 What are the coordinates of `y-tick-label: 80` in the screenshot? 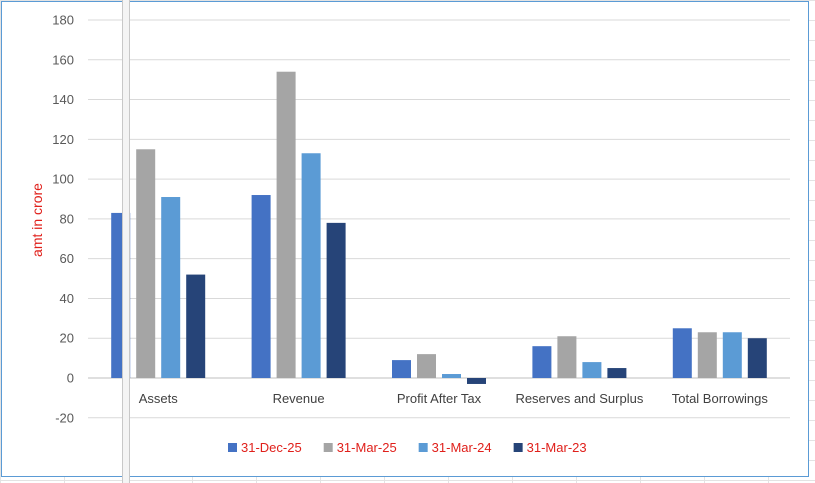 It's located at (67, 218).